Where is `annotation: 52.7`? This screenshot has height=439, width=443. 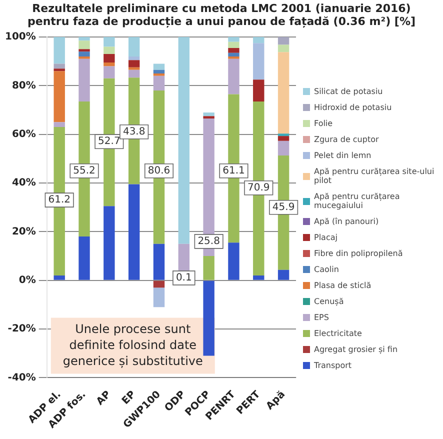
annotation: 52.7 is located at coordinates (109, 142).